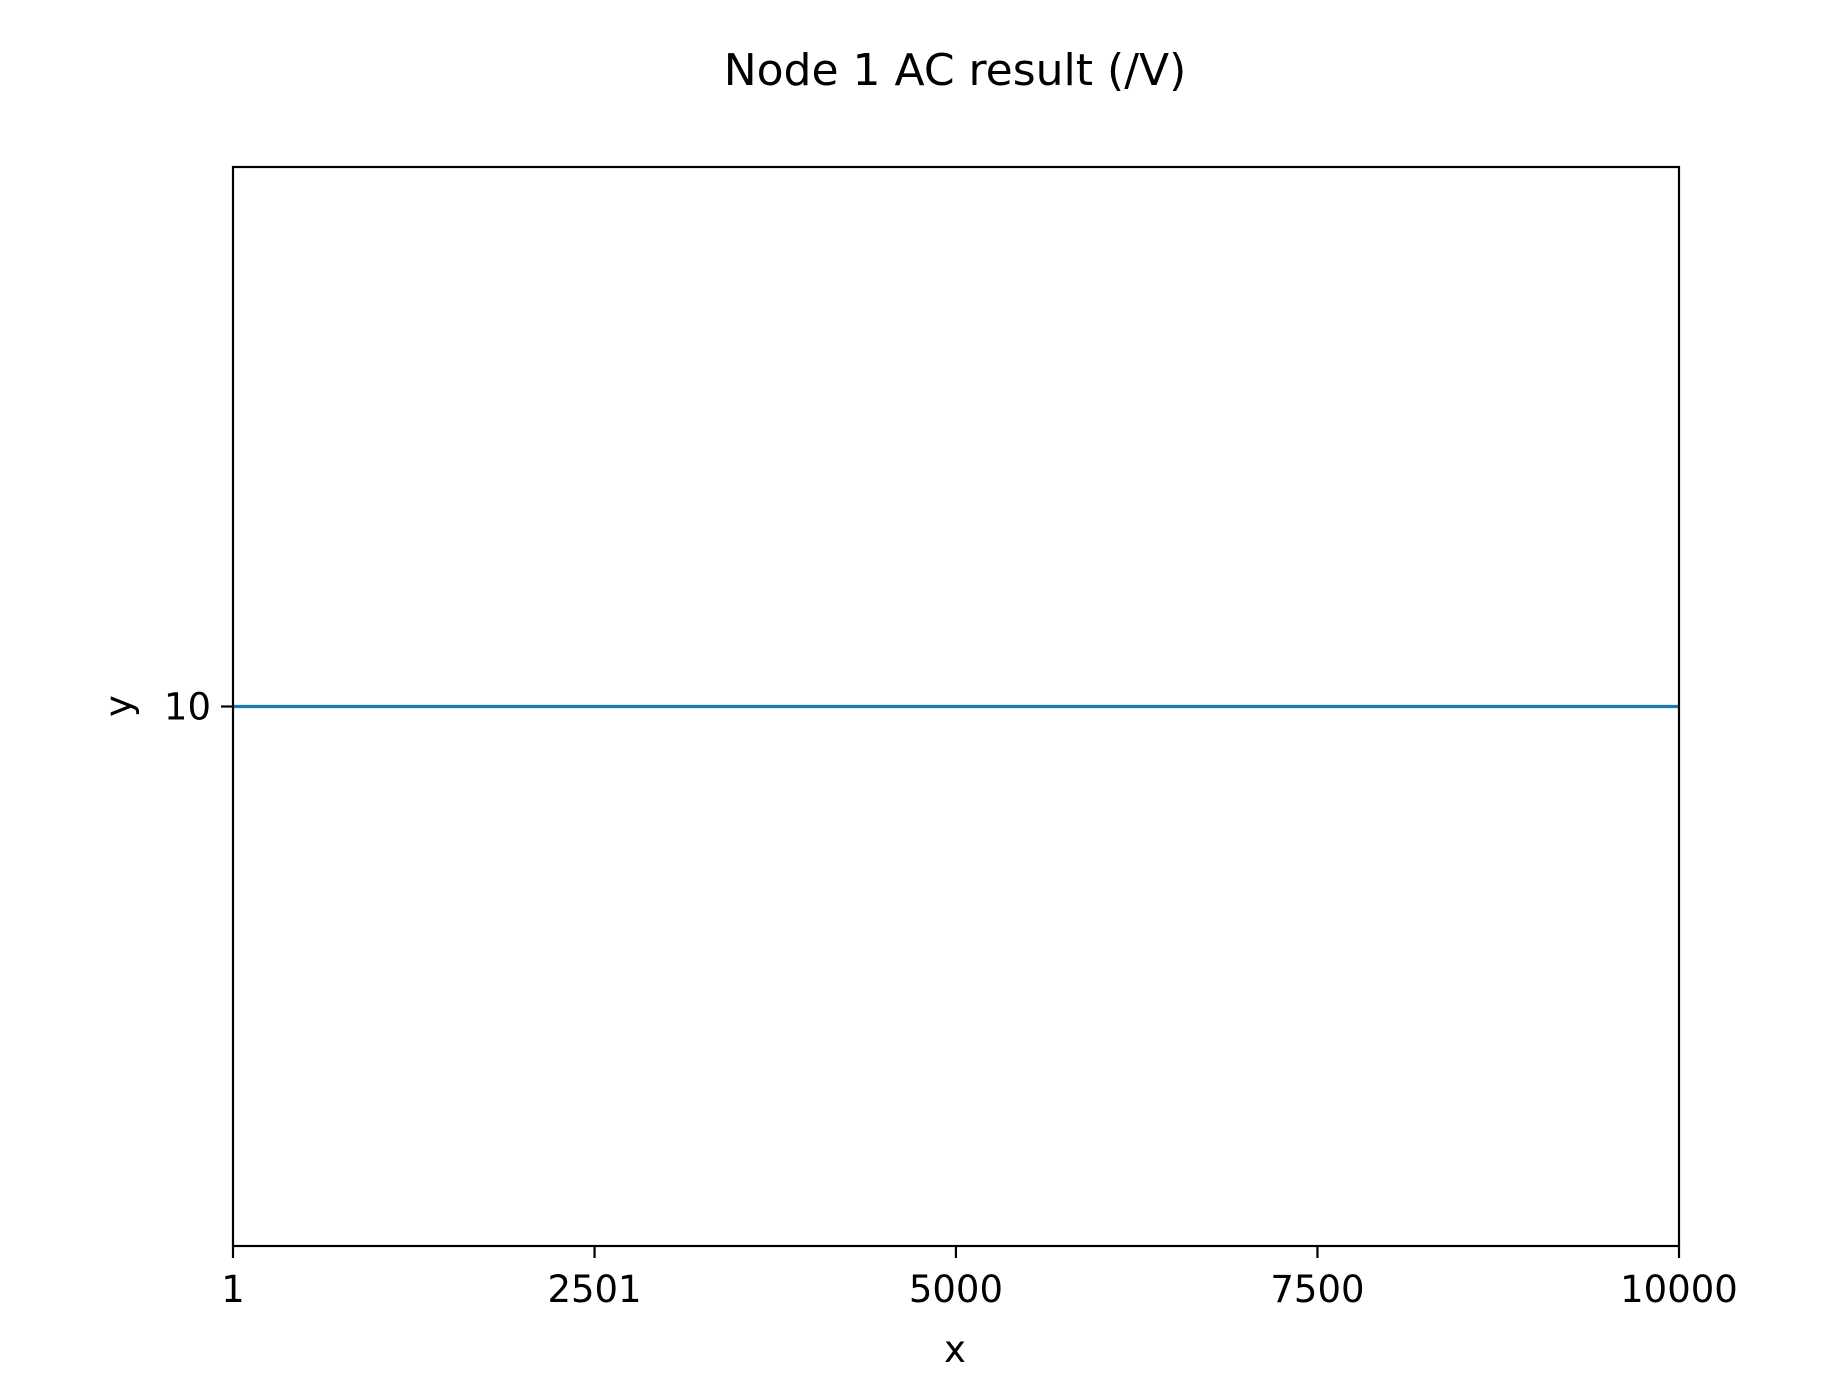 The width and height of the screenshot is (1843, 1382). Describe the element at coordinates (1679, 1289) in the screenshot. I see `x-tick-label: 10000` at that location.